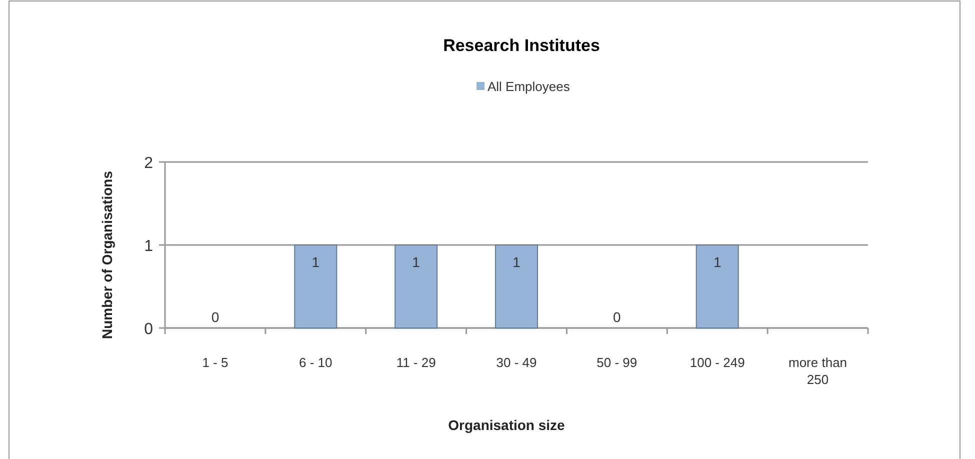 This screenshot has width=975, height=459. What do you see at coordinates (507, 425) in the screenshot?
I see `x-axis-title: Organisation size` at bounding box center [507, 425].